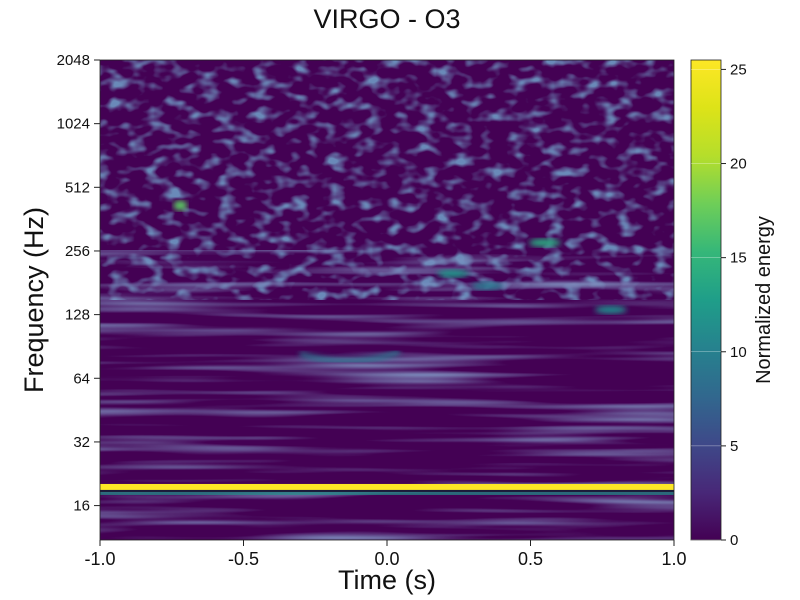 This screenshot has width=800, height=600. What do you see at coordinates (764, 300) in the screenshot?
I see `colorbar-label: Normalized energy` at bounding box center [764, 300].